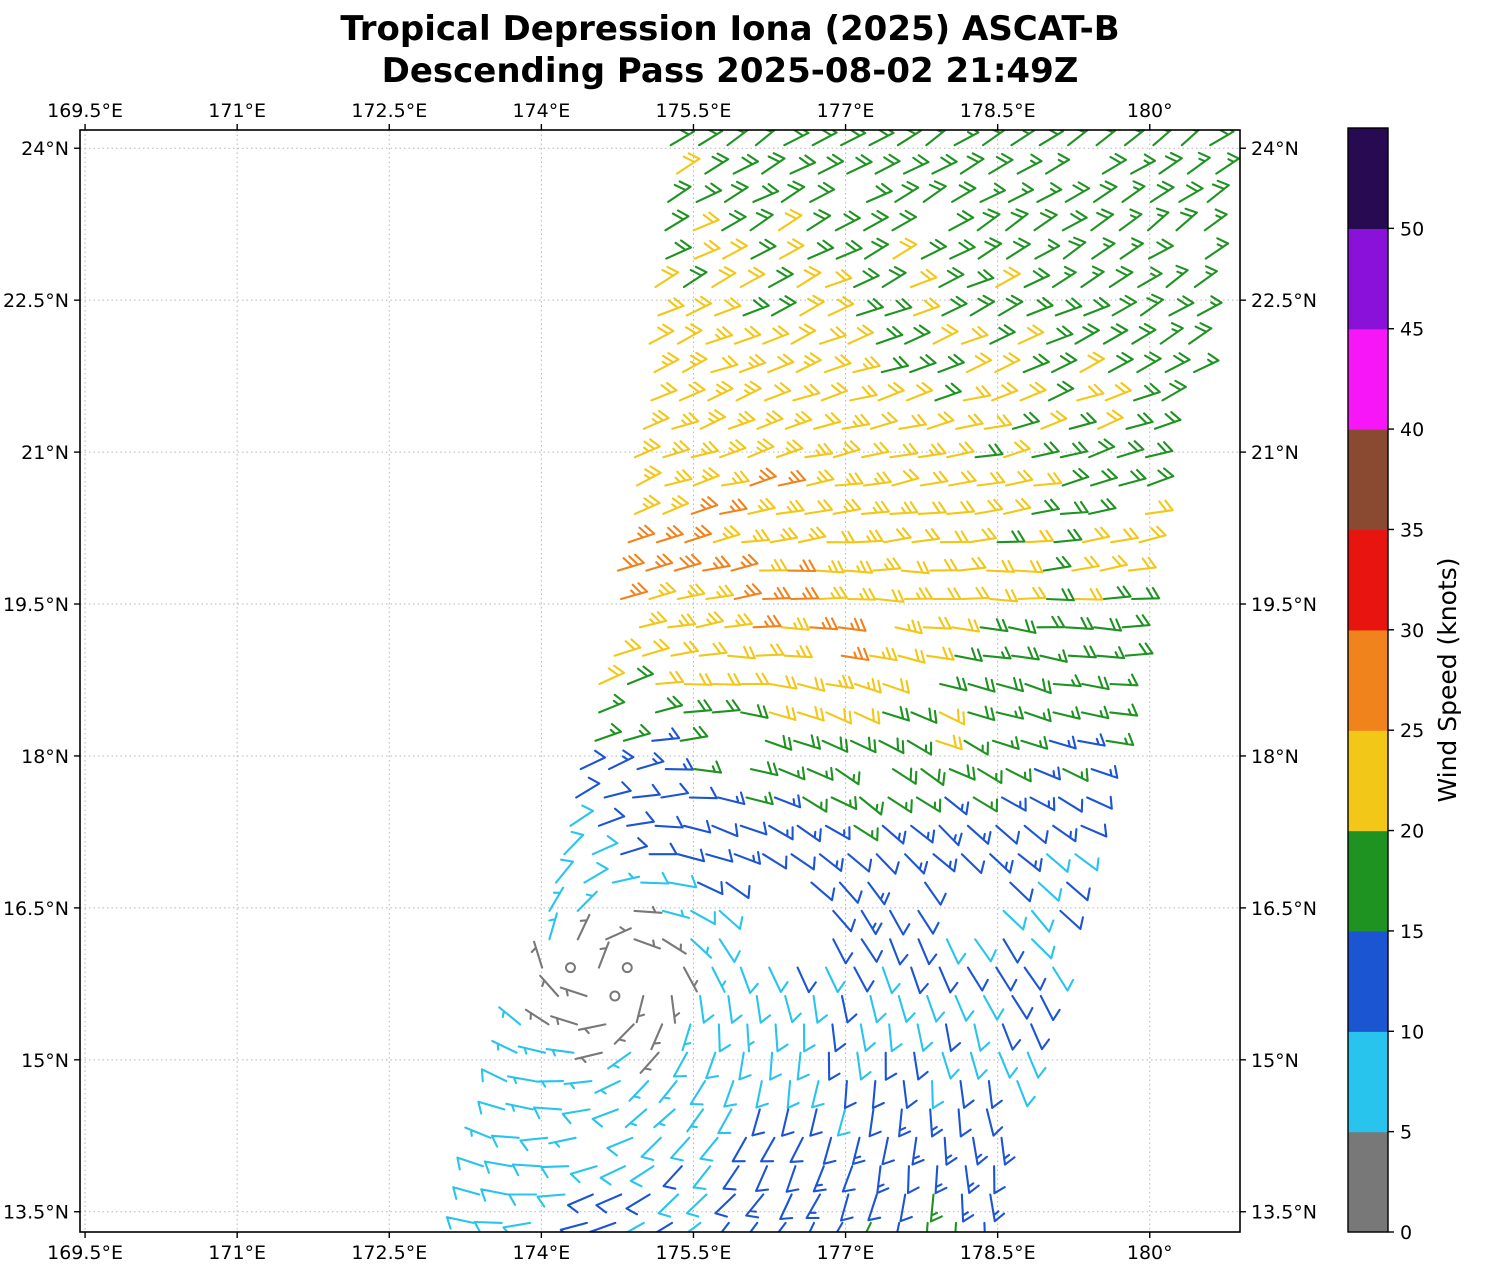  I want to click on y-tick-label-right: 16.5°N, so click(1284, 909).